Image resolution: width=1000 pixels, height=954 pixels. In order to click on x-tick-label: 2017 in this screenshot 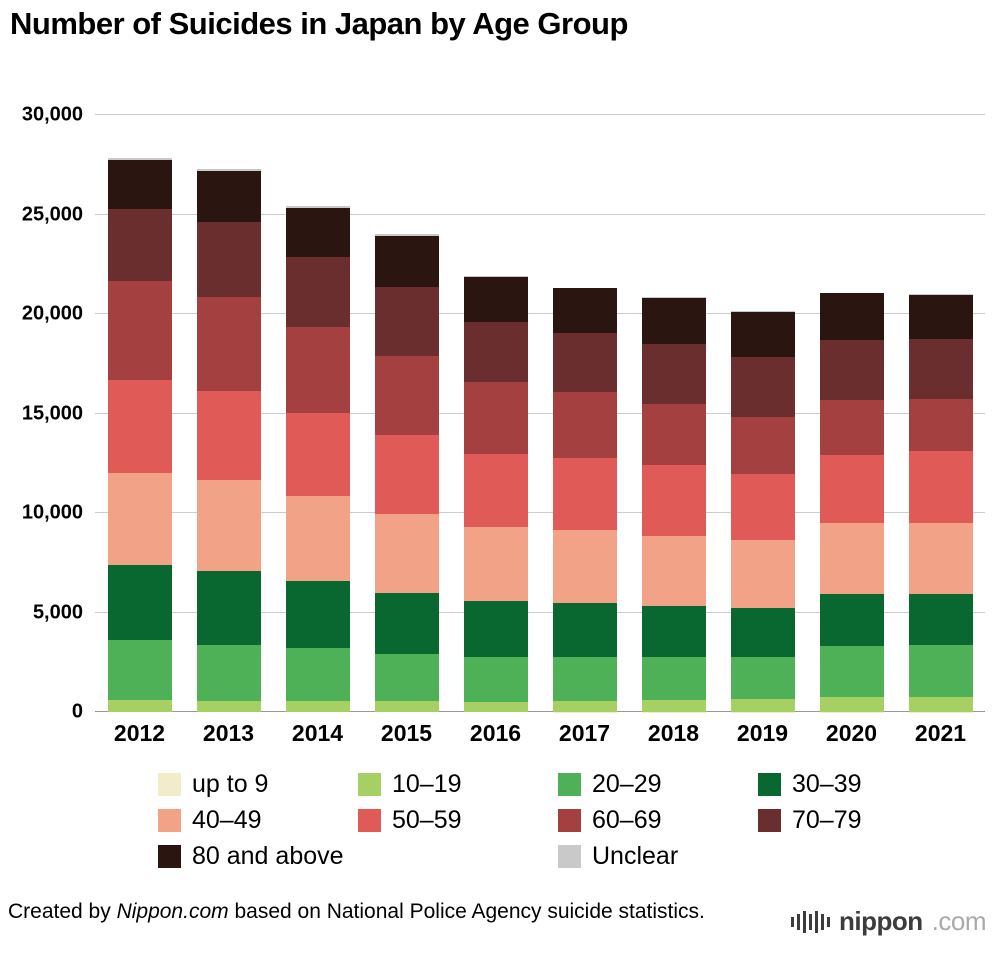, I will do `click(584, 733)`.